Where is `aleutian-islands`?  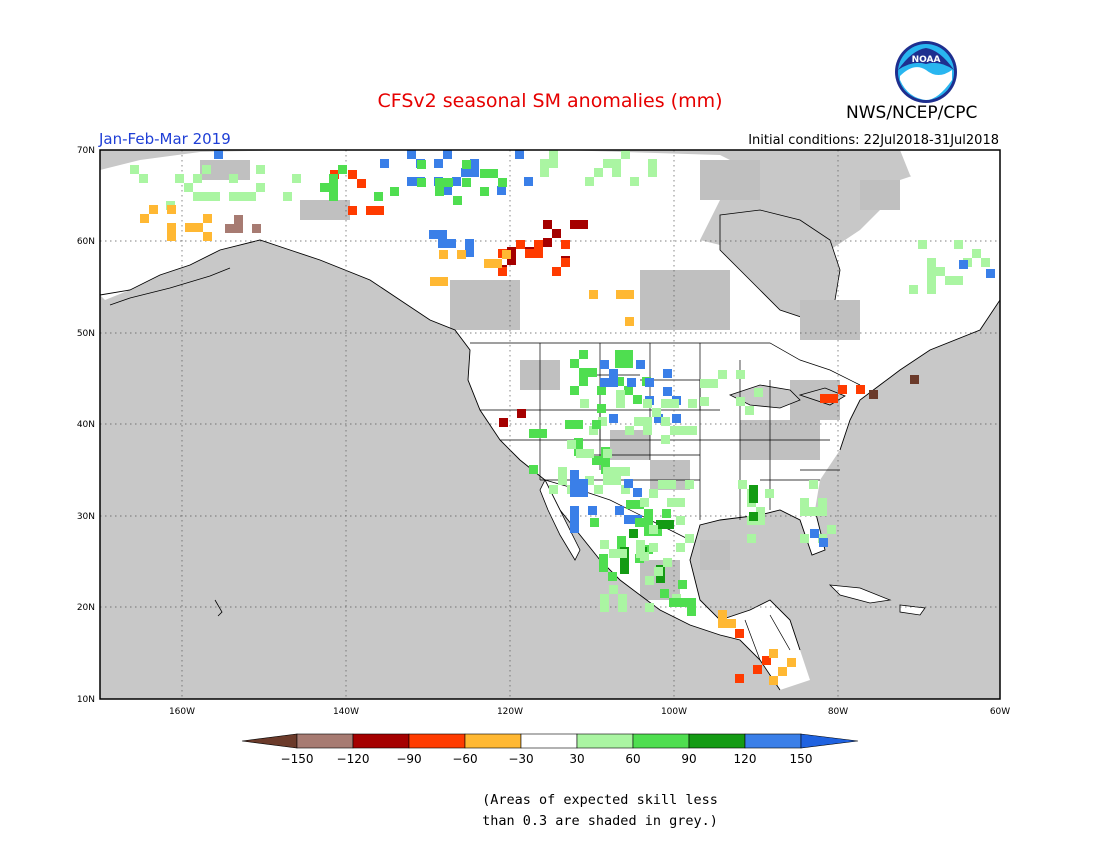
aleutian-islands is located at coordinates (170, 442).